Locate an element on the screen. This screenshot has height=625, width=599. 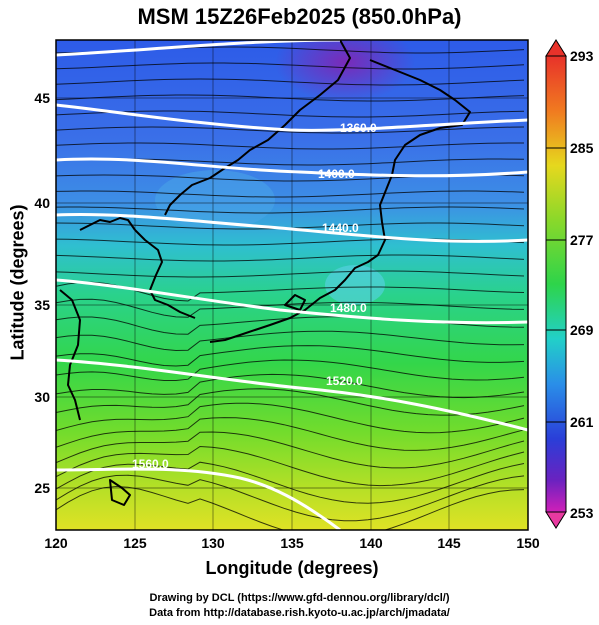
colorbar-tick-label: 285 is located at coordinates (582, 148).